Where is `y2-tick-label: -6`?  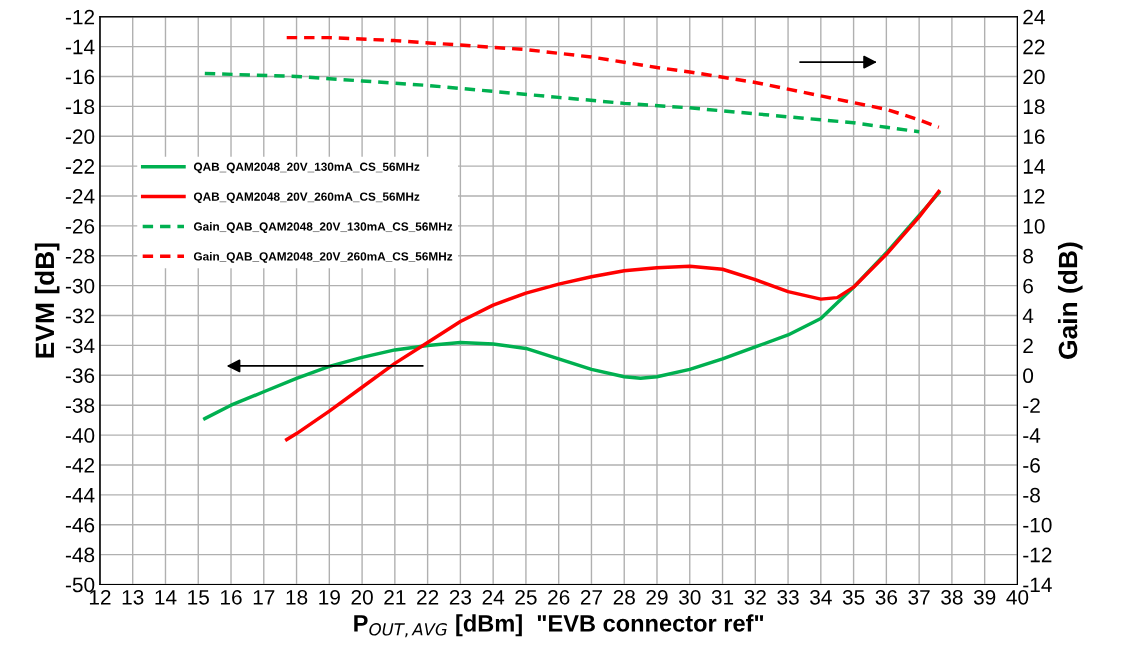
y2-tick-label: -6 is located at coordinates (1031, 465).